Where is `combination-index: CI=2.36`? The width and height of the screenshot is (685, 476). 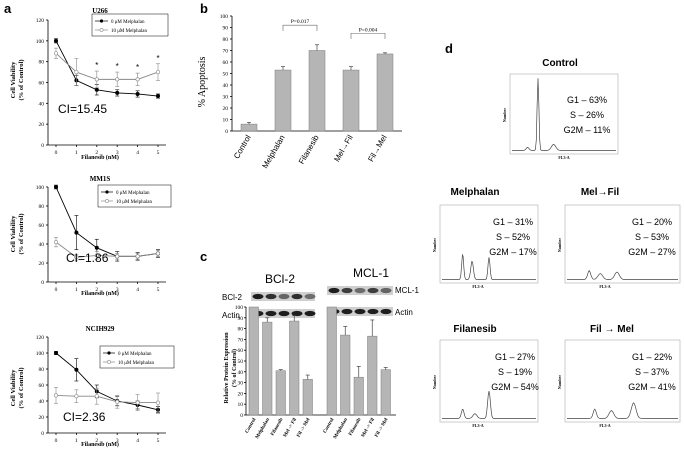 combination-index: CI=2.36 is located at coordinates (84, 417).